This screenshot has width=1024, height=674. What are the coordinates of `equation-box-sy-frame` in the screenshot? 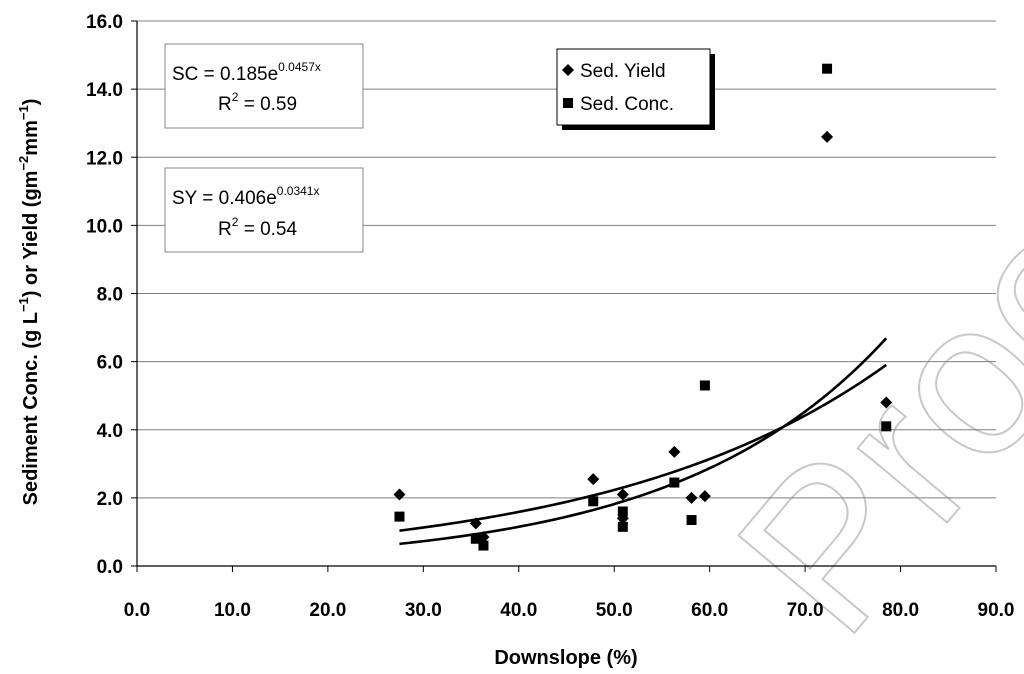 It's located at (264, 210).